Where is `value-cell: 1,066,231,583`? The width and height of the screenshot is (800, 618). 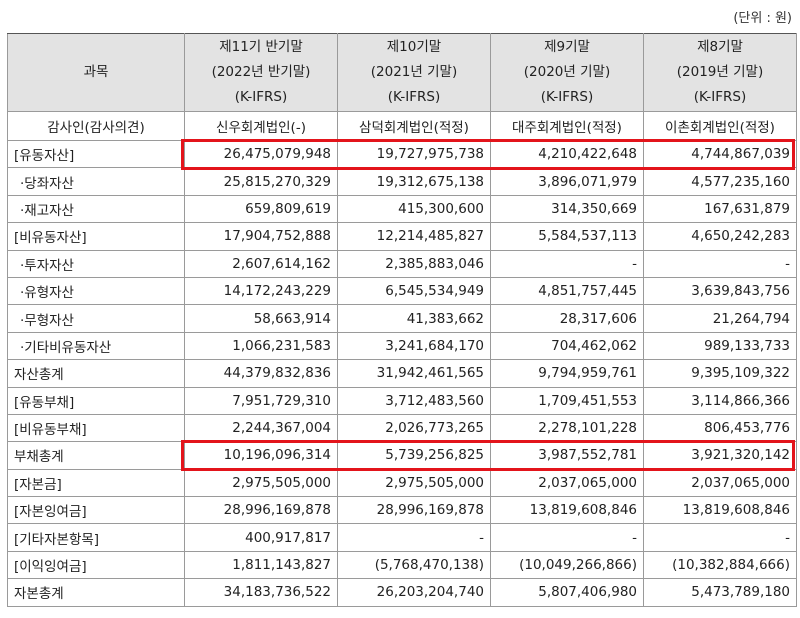
value-cell: 1,066,231,583 is located at coordinates (261, 346).